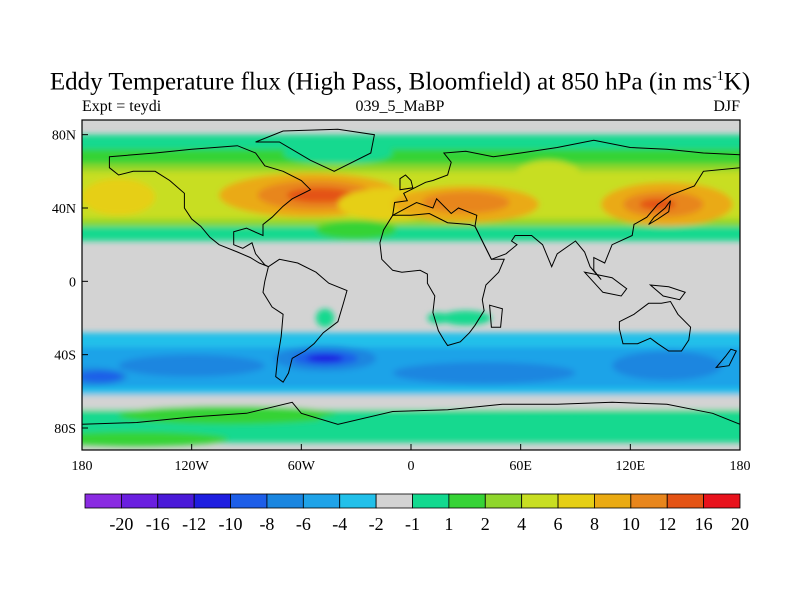 This screenshot has height=600, width=800. I want to click on colorbar-label: -4, so click(339, 524).